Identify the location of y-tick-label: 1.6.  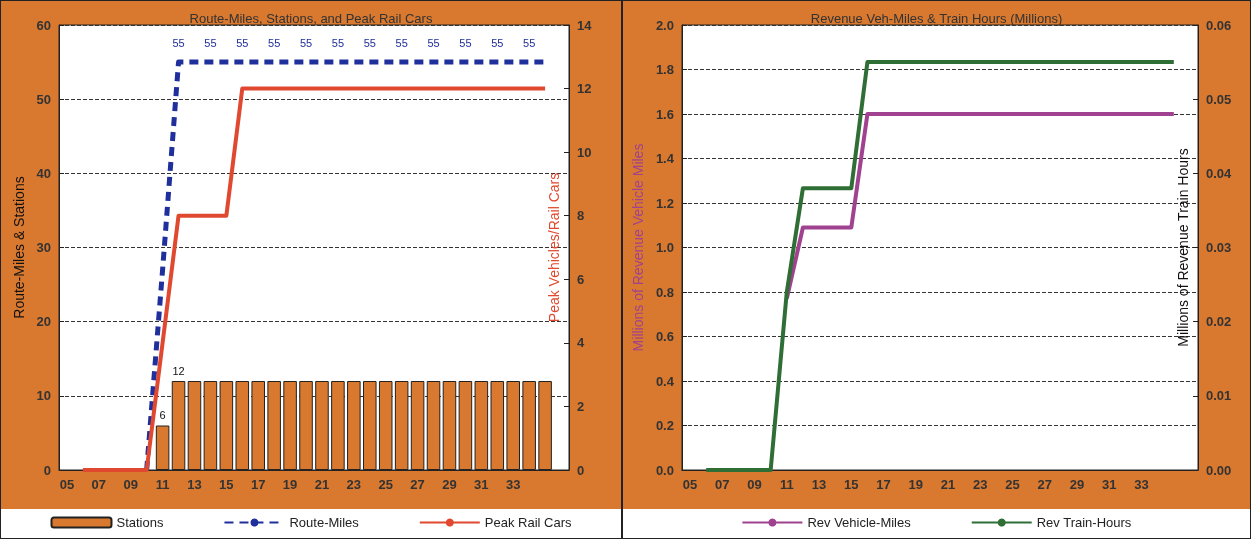
(664, 114).